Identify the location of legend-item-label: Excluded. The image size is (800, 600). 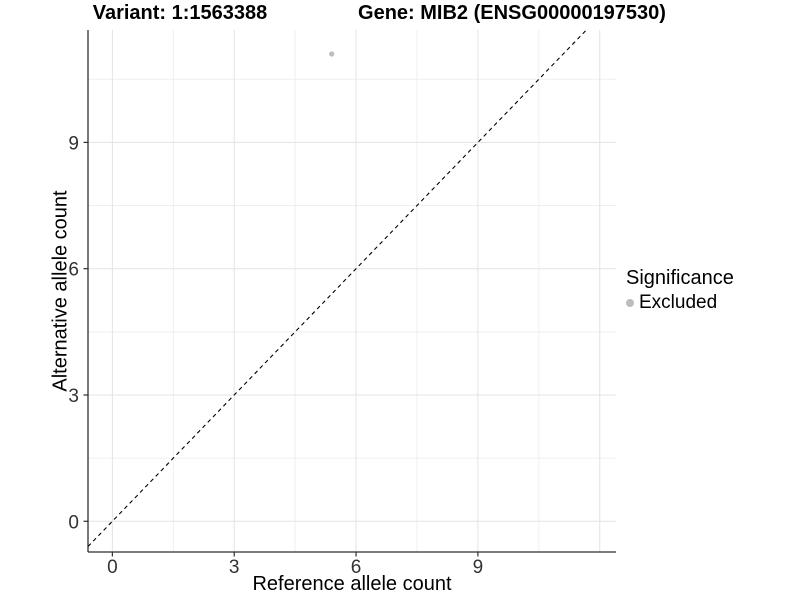
(678, 302).